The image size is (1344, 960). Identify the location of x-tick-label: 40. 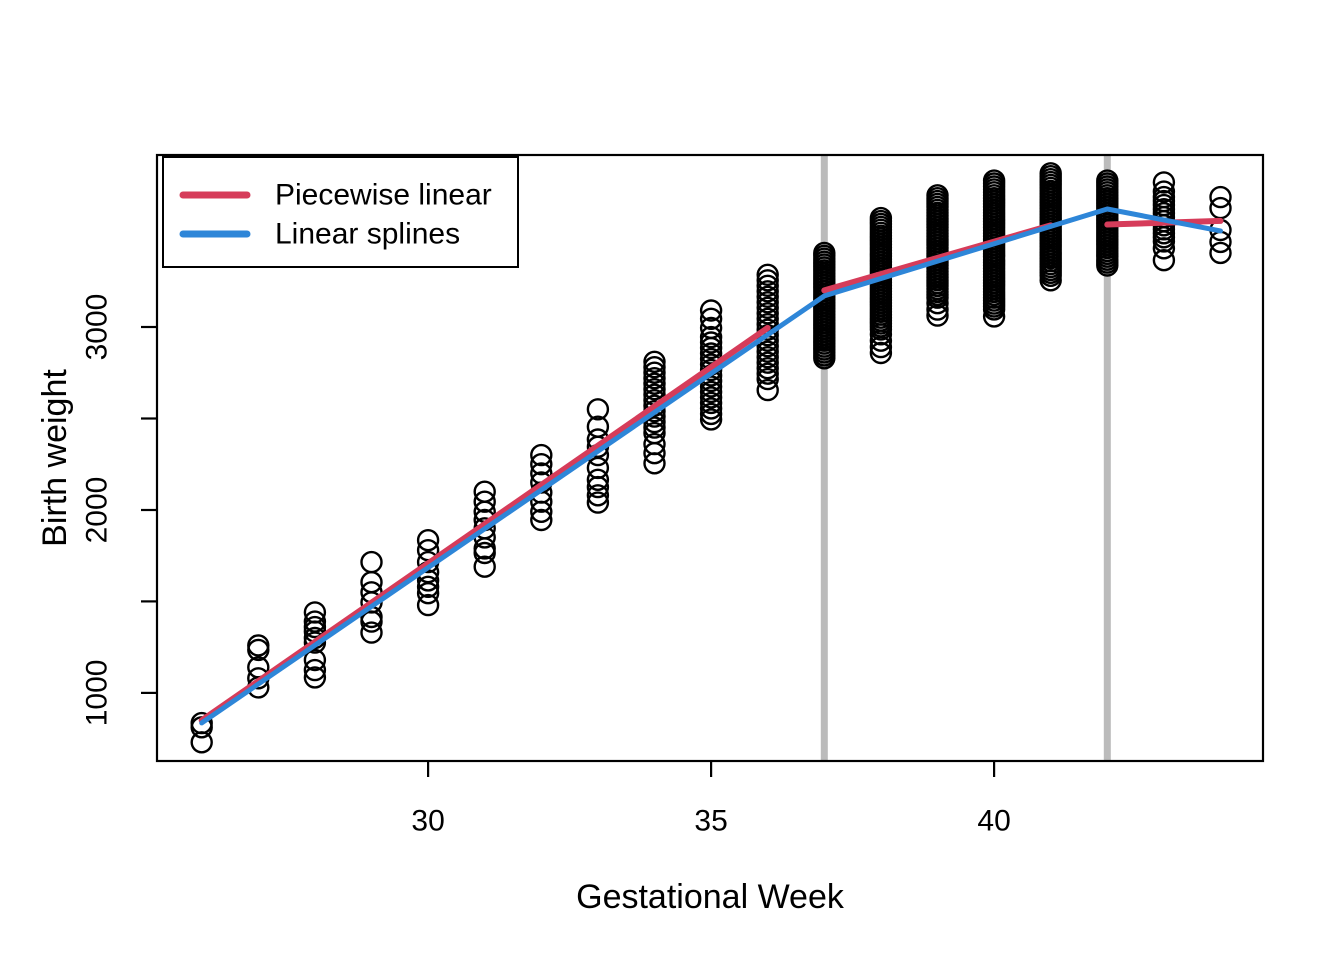
(993, 821).